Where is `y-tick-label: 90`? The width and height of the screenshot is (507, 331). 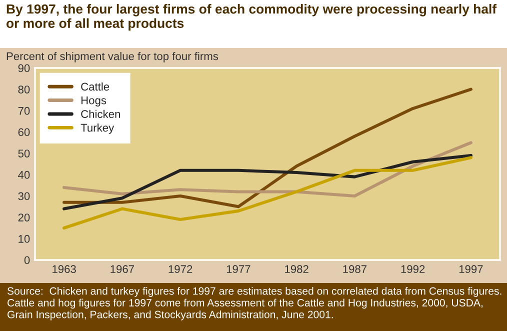
y-tick-label: 90 is located at coordinates (24, 68).